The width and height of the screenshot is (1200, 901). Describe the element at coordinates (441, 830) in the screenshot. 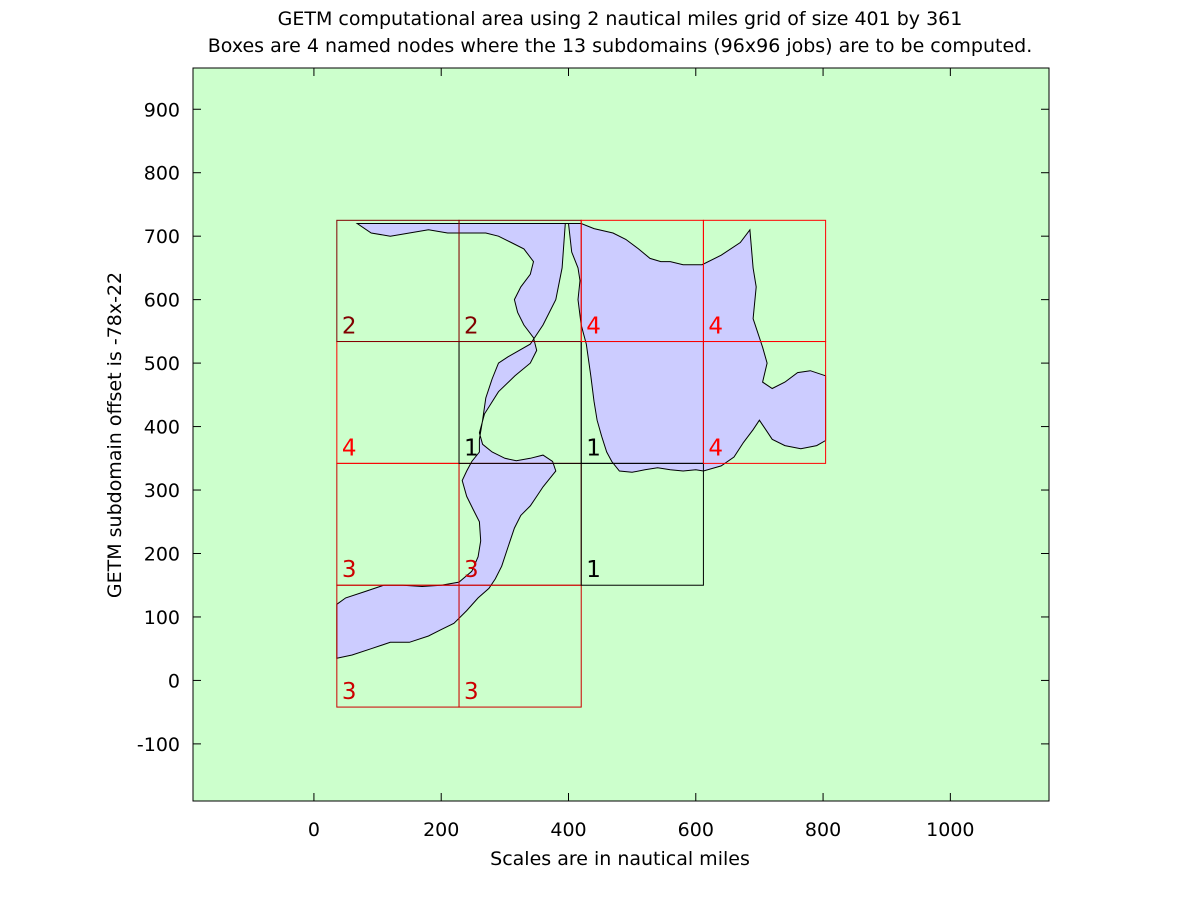

I see `x-tick-label-1: 200` at that location.